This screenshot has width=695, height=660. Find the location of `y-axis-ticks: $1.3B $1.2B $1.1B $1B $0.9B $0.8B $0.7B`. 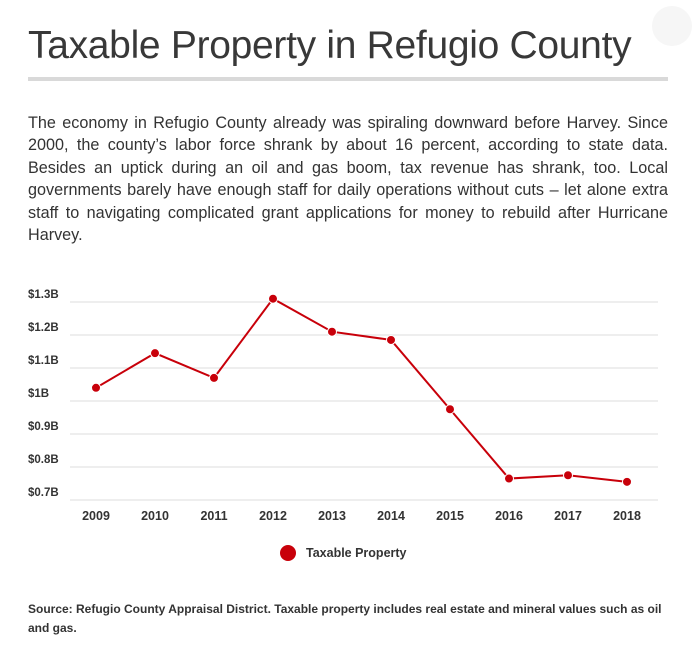

y-axis-ticks: $1.3B $1.2B $1.1B $1B $0.9B $0.8B $0.7B is located at coordinates (43, 394).